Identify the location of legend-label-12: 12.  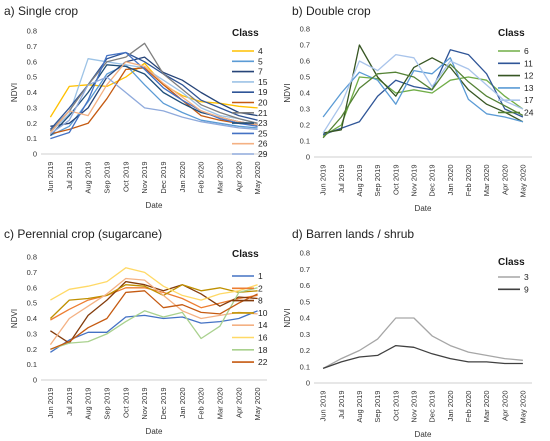
(529, 76).